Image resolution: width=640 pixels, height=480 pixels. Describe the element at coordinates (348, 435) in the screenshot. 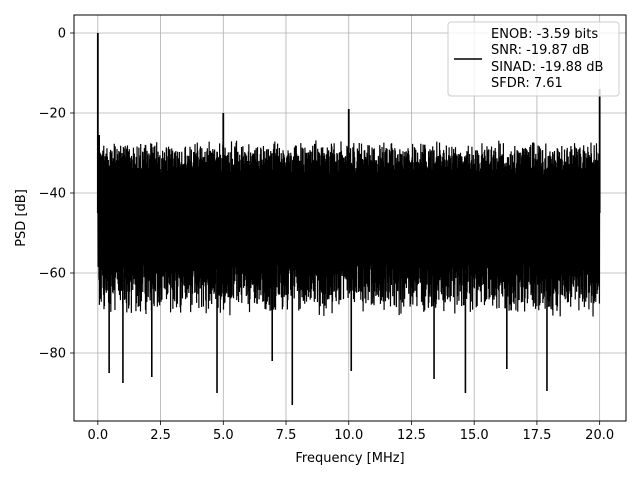

I see `x-tick-label: 10.0` at that location.